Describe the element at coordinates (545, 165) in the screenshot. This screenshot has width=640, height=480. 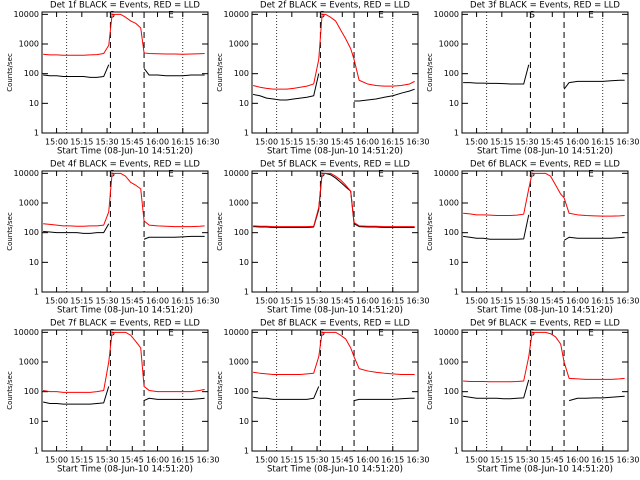
I see `chart-title: Det 6f BLACK = Events, RED = LLD` at that location.